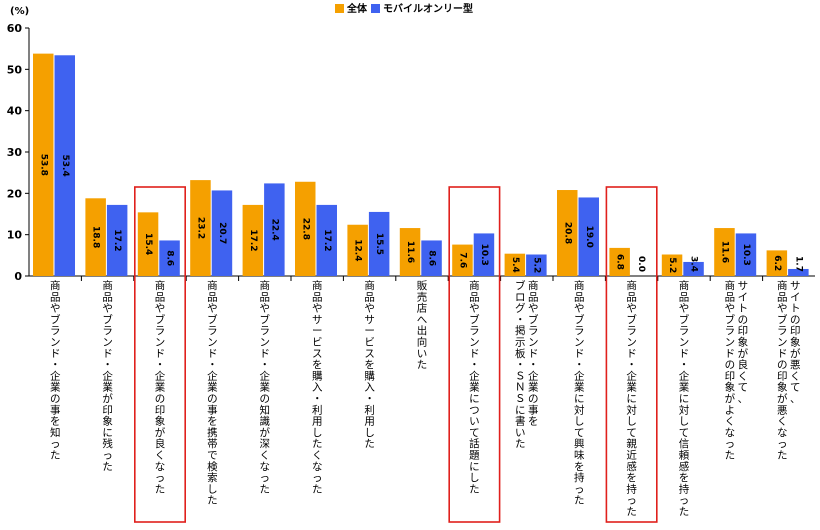 Image resolution: width=820 pixels, height=530 pixels. What do you see at coordinates (15, 69) in the screenshot?
I see `y-tick-label: 50` at bounding box center [15, 69].